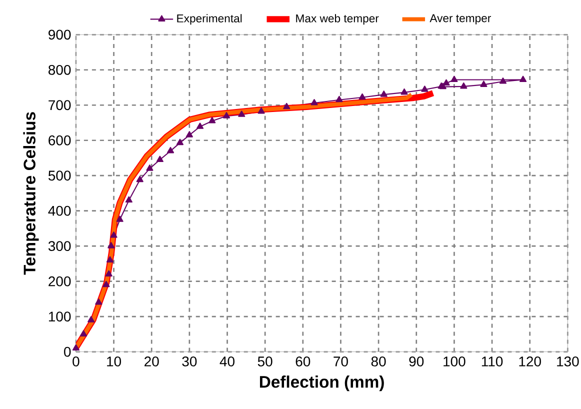 Image resolution: width=581 pixels, height=409 pixels. I want to click on x-tick-label: 60, so click(303, 361).